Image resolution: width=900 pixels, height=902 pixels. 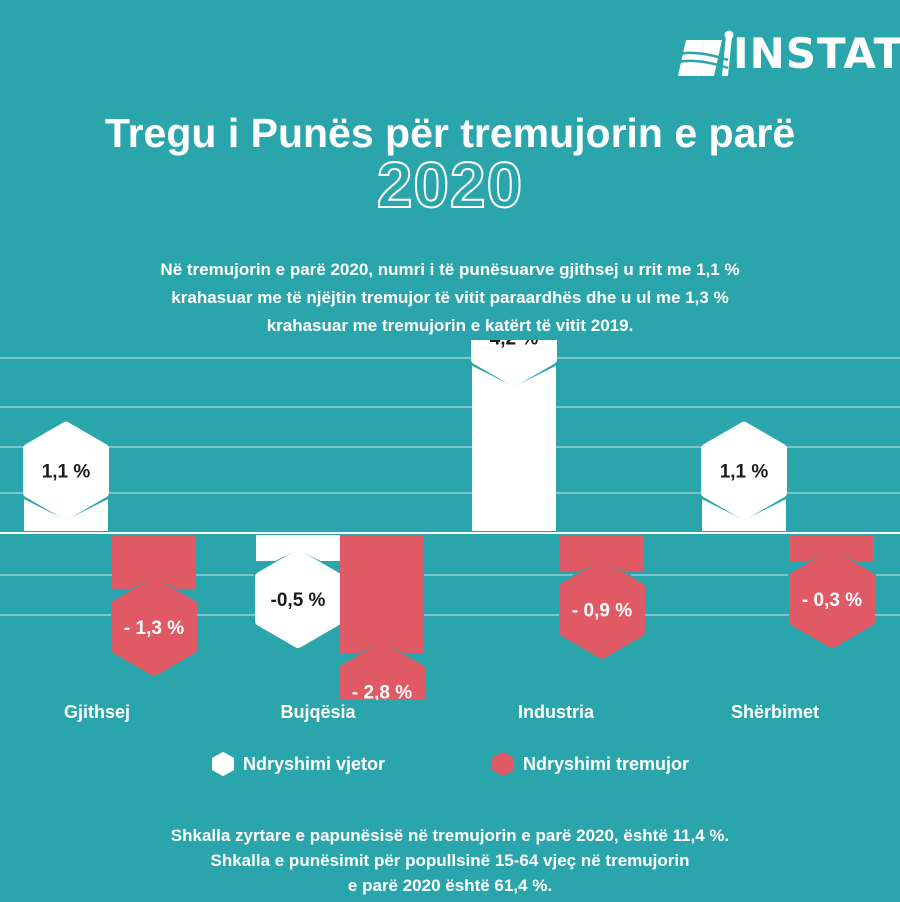 I want to click on data-label: -0,5 %, so click(x=298, y=600).